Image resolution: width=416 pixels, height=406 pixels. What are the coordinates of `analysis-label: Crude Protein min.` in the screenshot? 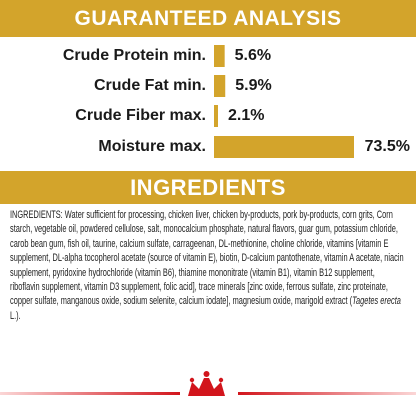 It's located at (134, 55).